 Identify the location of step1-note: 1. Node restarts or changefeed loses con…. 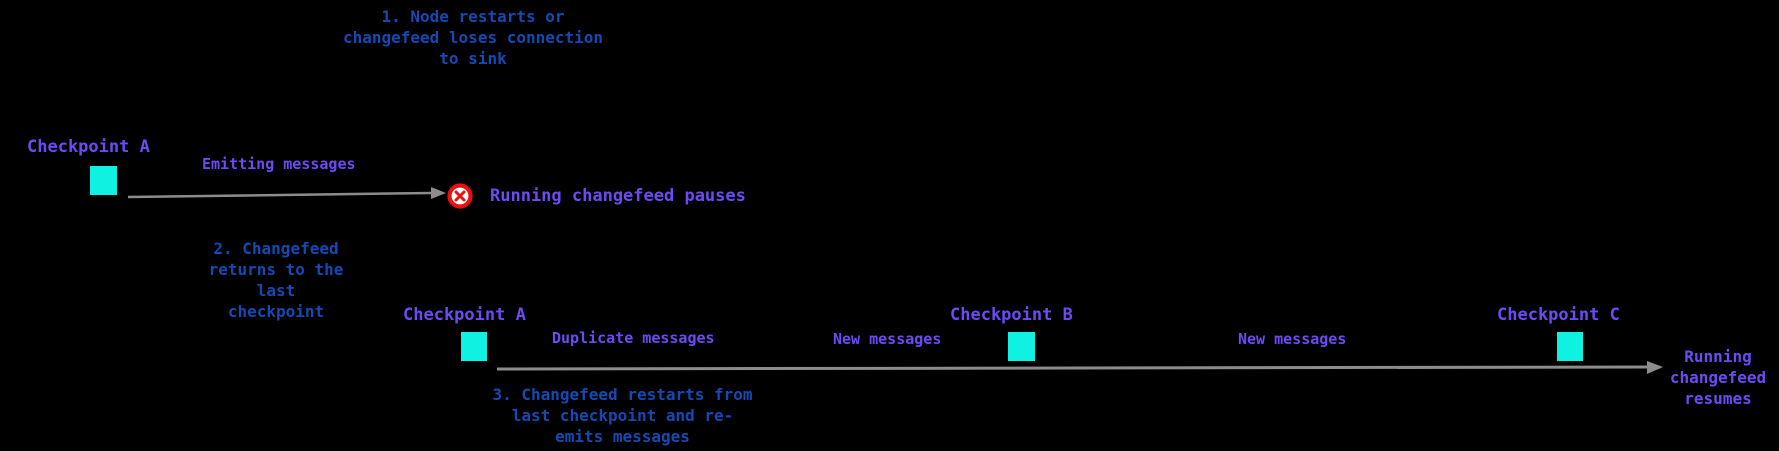
(473, 37).